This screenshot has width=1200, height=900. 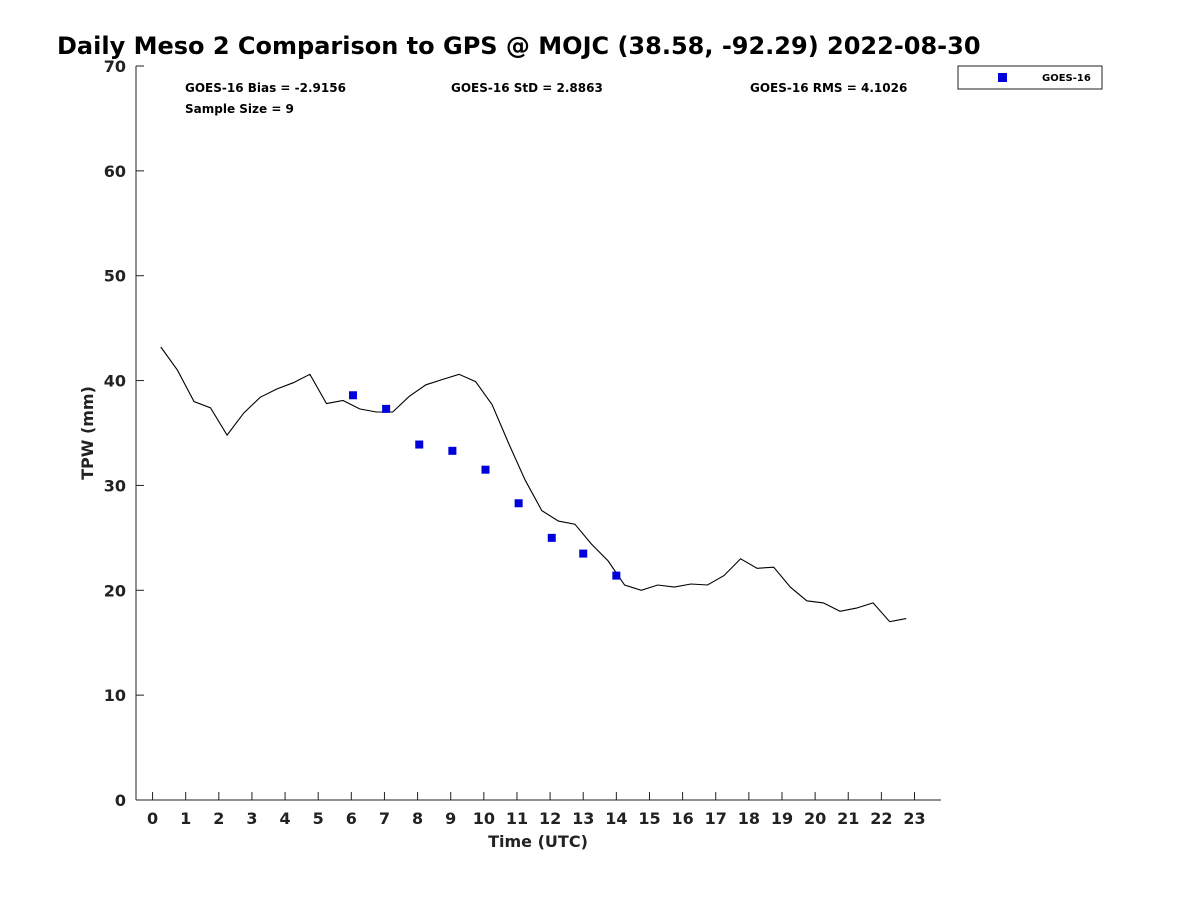 What do you see at coordinates (115, 381) in the screenshot?
I see `y-tick-label: 40` at bounding box center [115, 381].